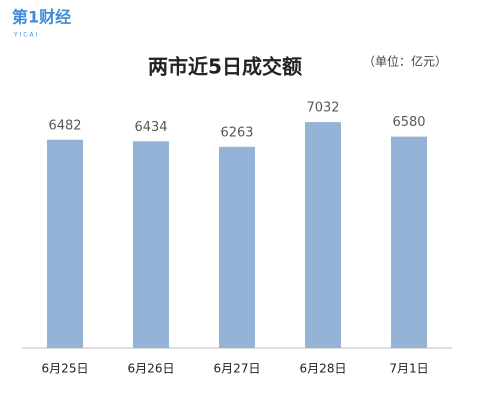  What do you see at coordinates (322, 108) in the screenshot?
I see `value-label: 7032` at bounding box center [322, 108].